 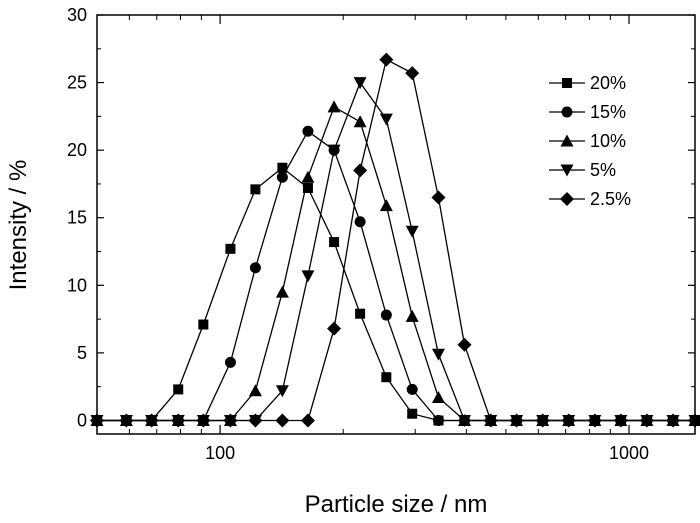 I want to click on y-tick-label: 20, so click(x=77, y=150).